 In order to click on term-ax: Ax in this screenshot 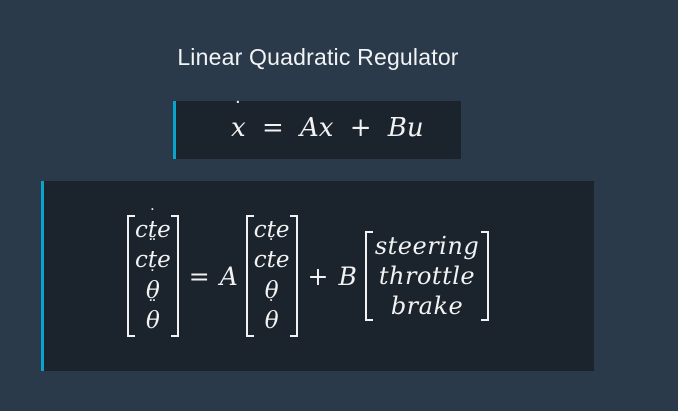, I will do `click(317, 128)`.